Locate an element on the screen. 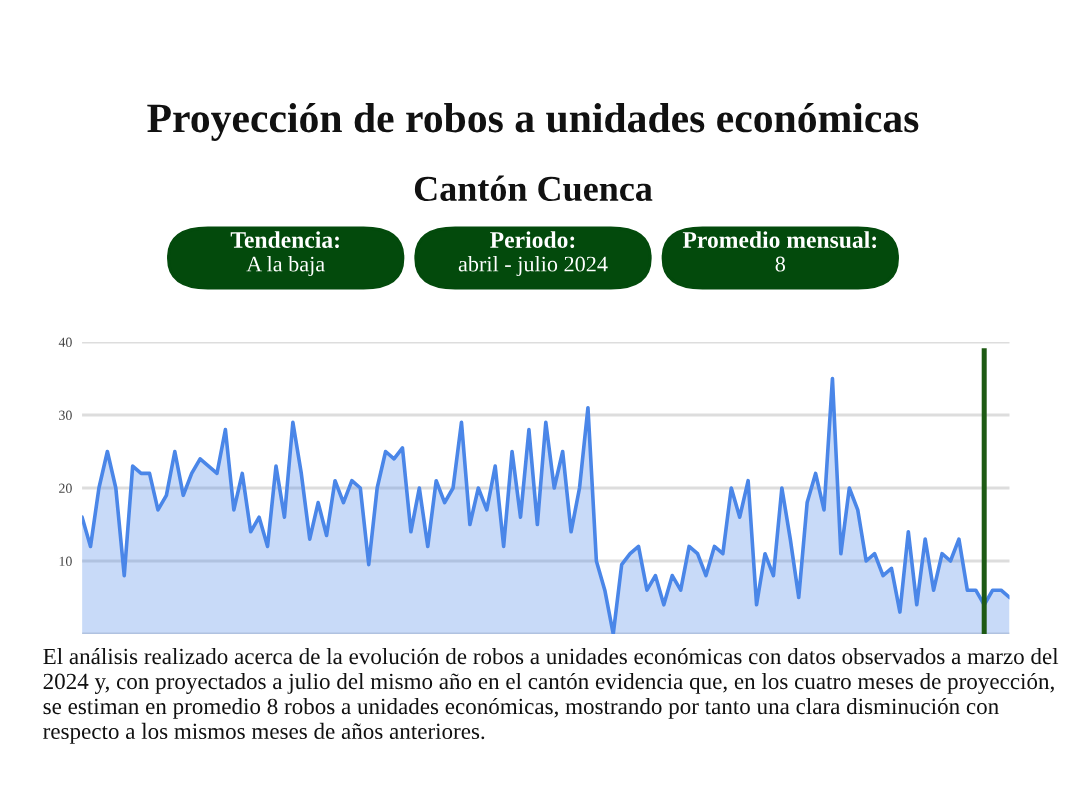  text: Promedio mensual: is located at coordinates (779, 240).